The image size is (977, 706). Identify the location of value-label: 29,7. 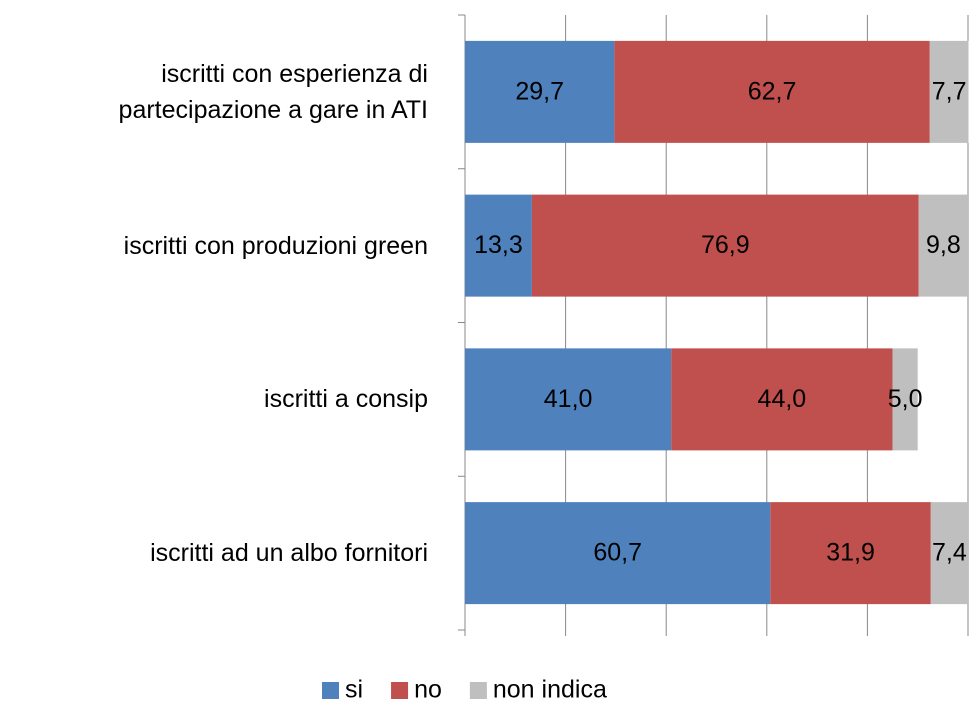
(539, 91).